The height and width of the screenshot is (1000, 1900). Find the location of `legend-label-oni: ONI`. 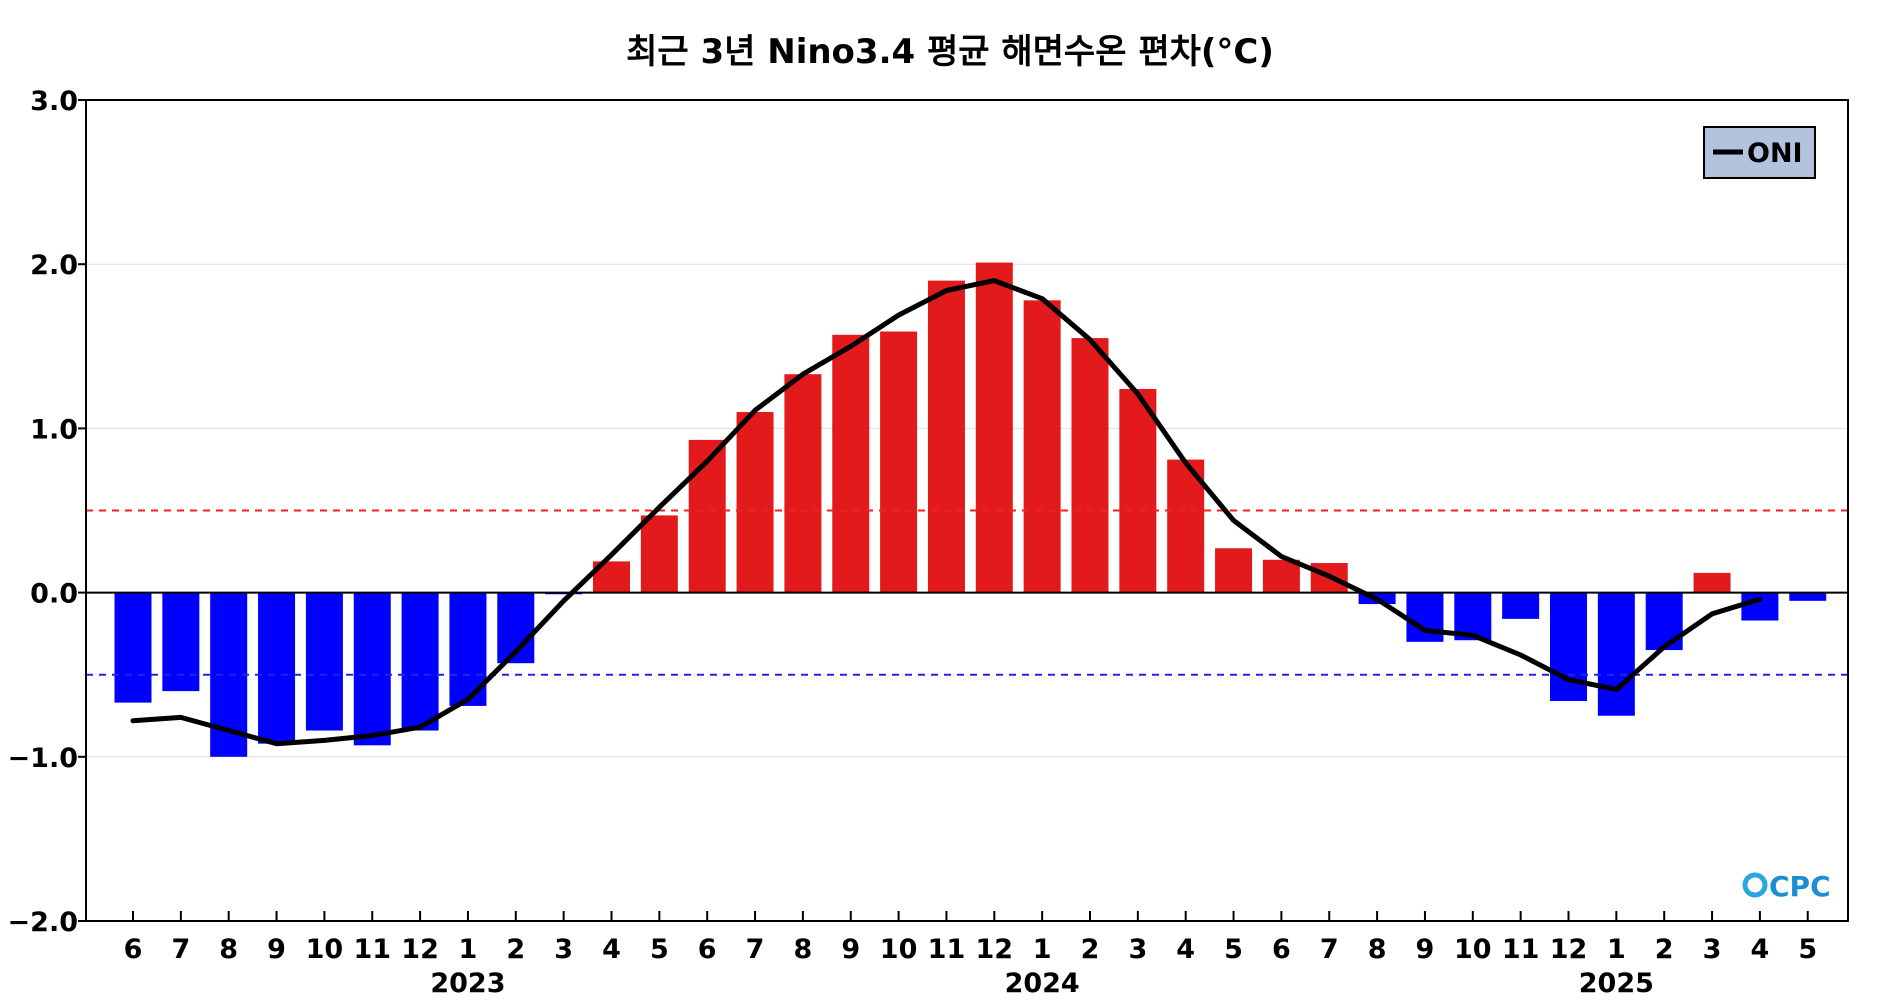

legend-label-oni: ONI is located at coordinates (1775, 153).